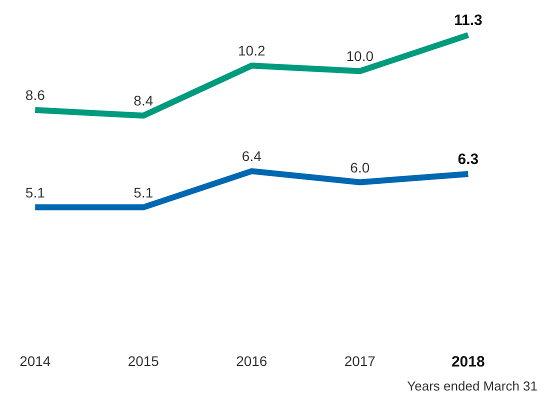 The height and width of the screenshot is (405, 551). Describe the element at coordinates (252, 360) in the screenshot. I see `x-tick-label: 2016` at that location.